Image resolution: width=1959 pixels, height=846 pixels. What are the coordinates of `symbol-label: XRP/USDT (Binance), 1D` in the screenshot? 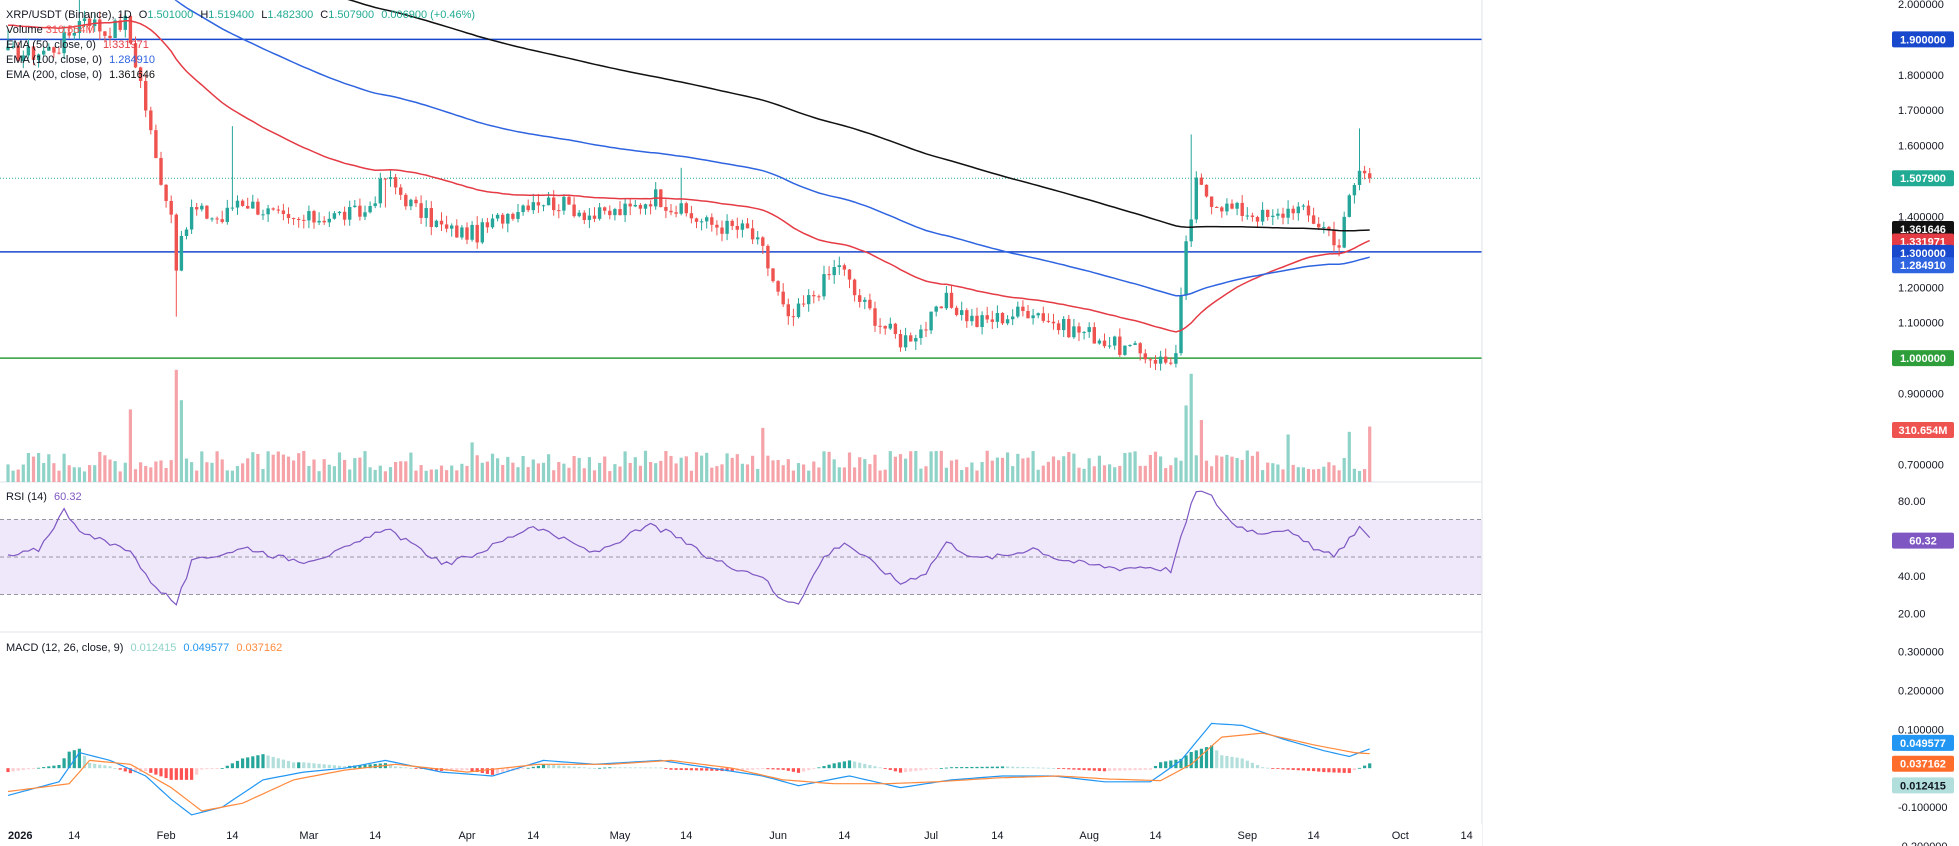 It's located at (69, 15).